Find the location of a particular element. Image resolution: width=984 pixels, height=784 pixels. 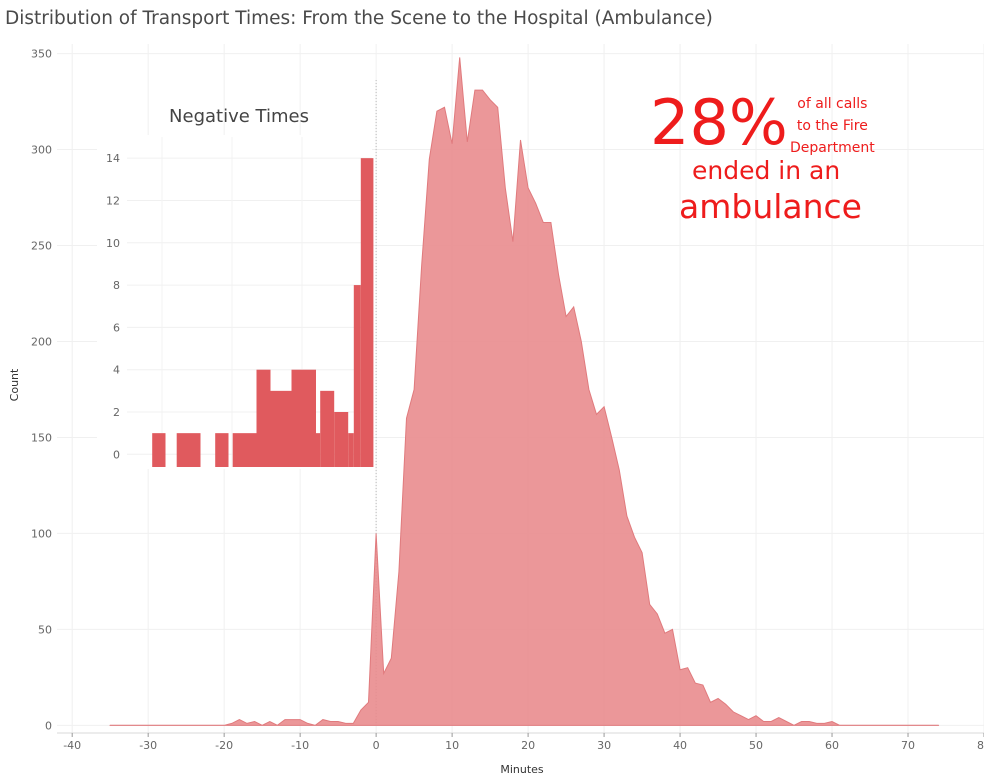

annotation-line-2: to the Fire is located at coordinates (832, 126).